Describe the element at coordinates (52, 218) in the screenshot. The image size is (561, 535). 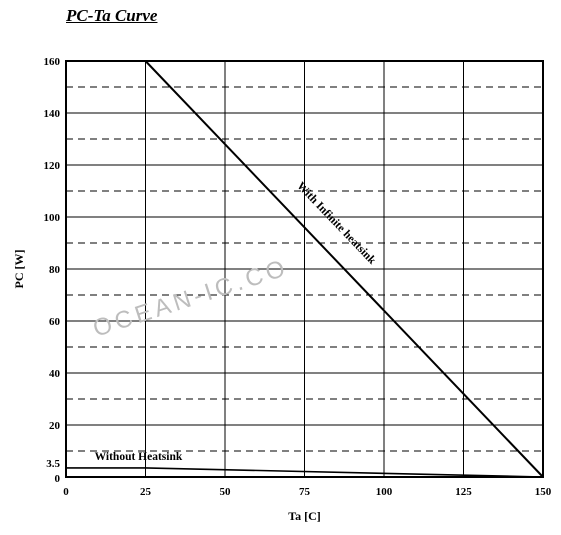
I see `y-tick-label: 100` at that location.